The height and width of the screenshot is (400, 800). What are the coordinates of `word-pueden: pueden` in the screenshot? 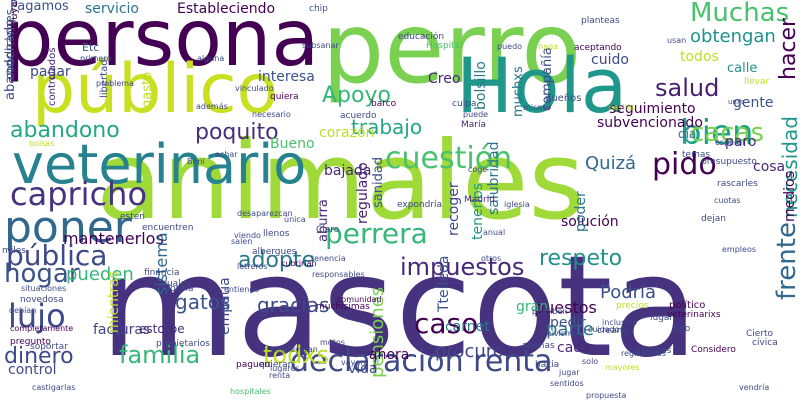 It's located at (100, 274).